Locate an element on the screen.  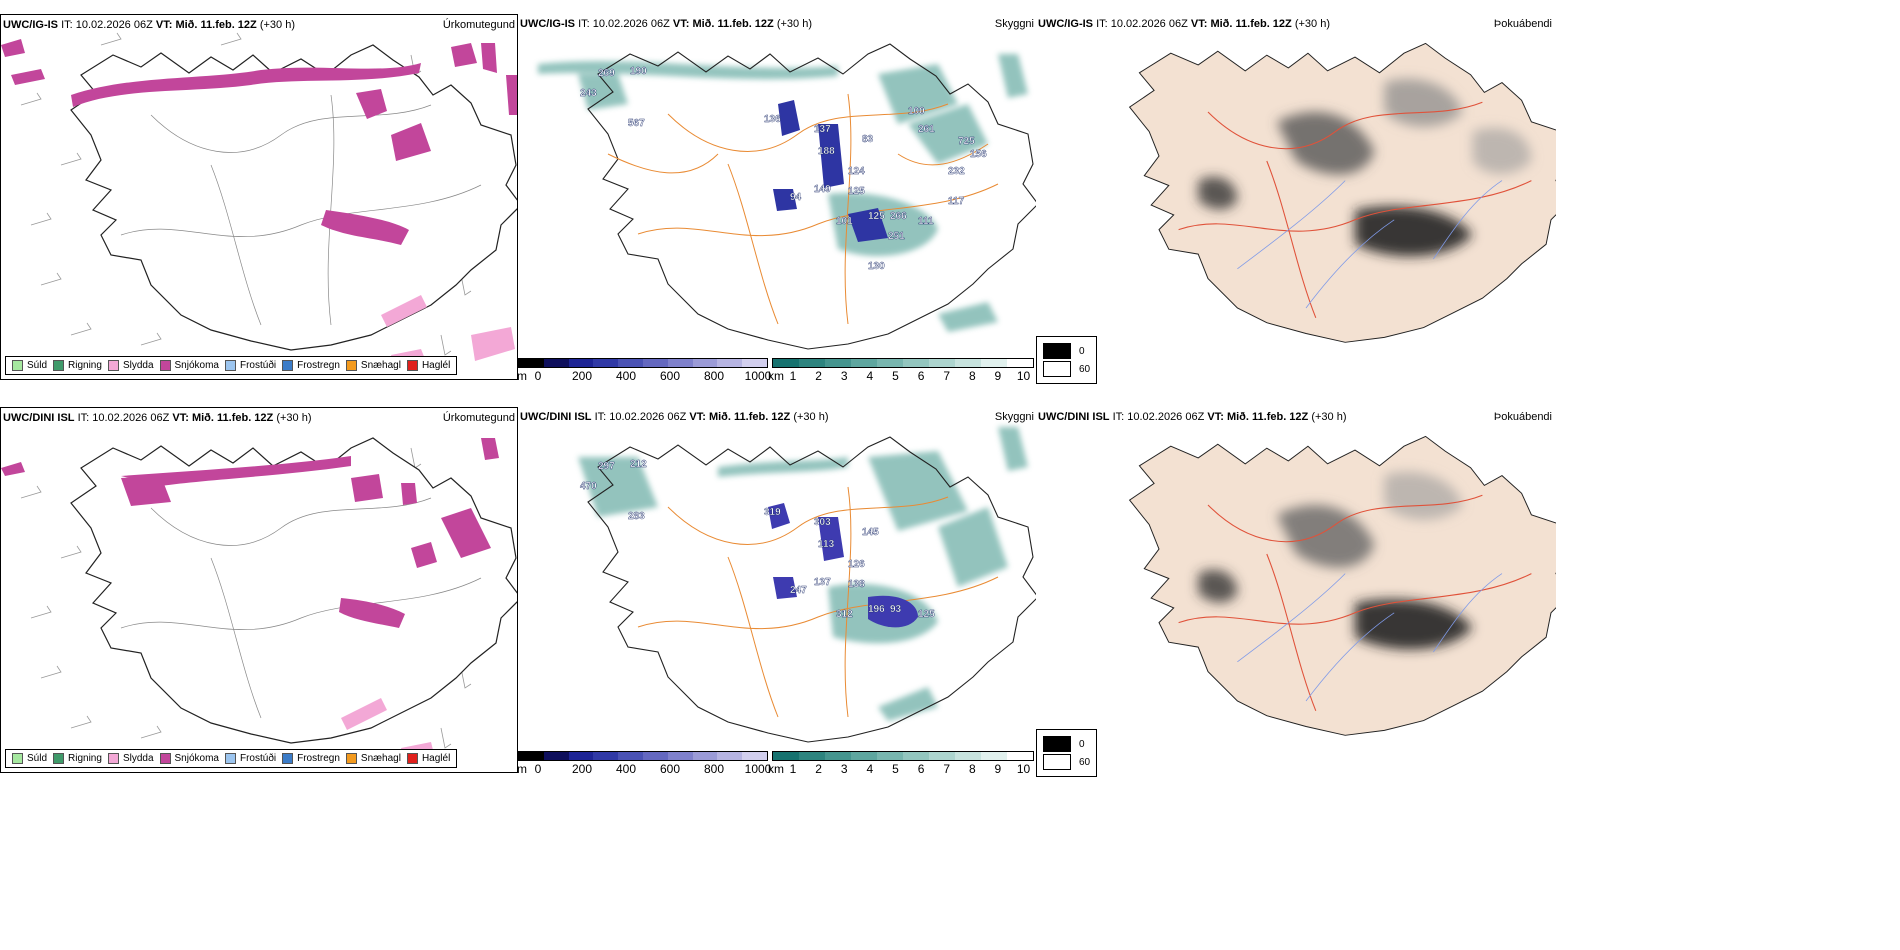
visibility-value: 261 is located at coordinates (926, 129).